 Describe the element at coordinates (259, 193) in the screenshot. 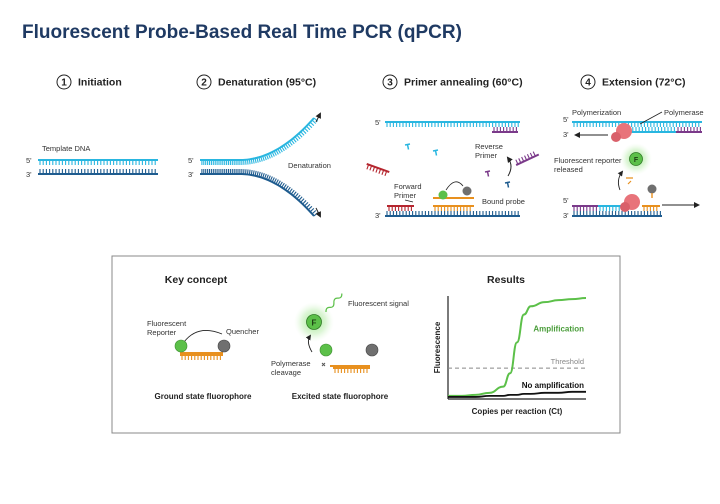

I see `bottom-strand-separating` at that location.